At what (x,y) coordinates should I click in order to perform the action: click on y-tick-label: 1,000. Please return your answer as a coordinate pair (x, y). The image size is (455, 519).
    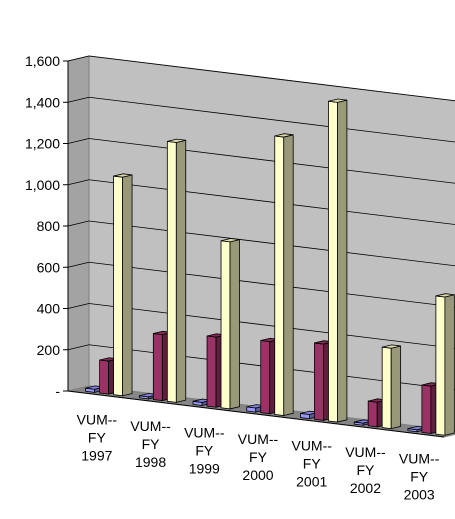
    Looking at the image, I should click on (42, 185).